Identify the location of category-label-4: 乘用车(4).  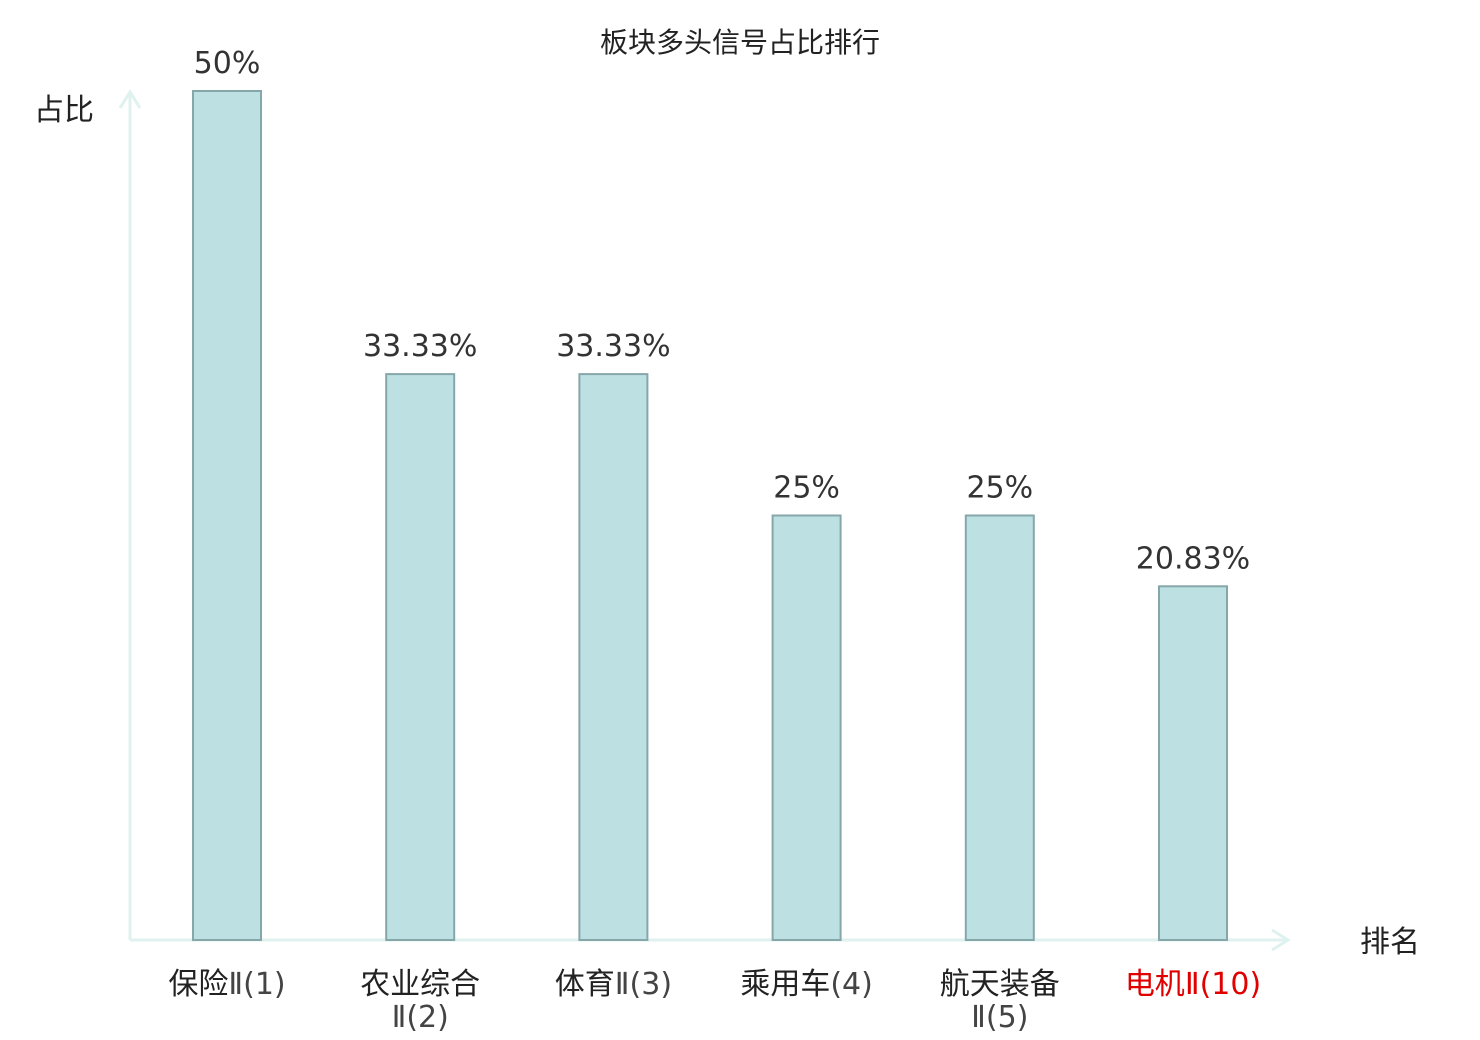
(806, 984).